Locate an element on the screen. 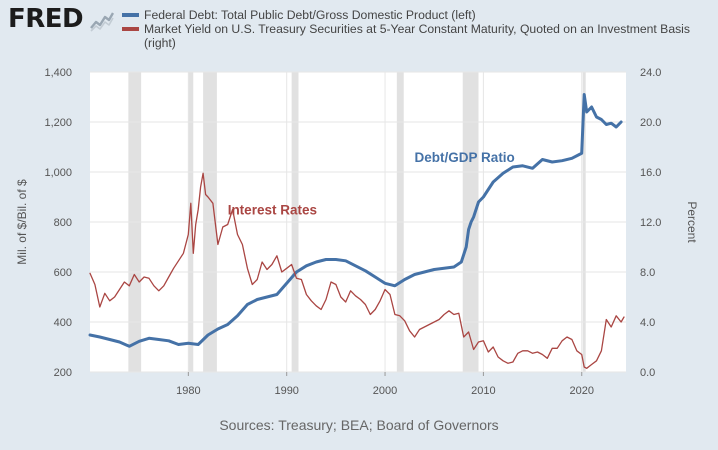 This screenshot has height=450, width=718. x-tick-label: 2010 is located at coordinates (483, 391).